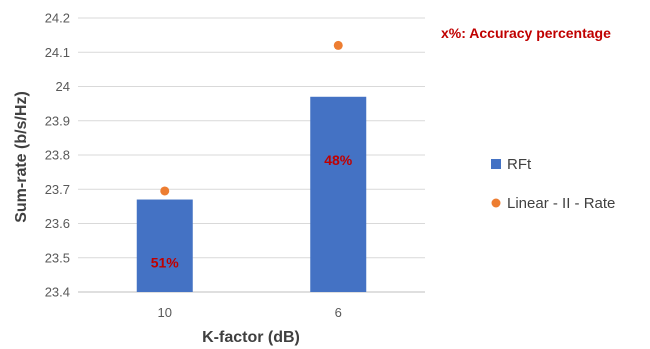  Describe the element at coordinates (21, 157) in the screenshot. I see `y-axis-title: Sum-rate (b/s/Hz)` at that location.